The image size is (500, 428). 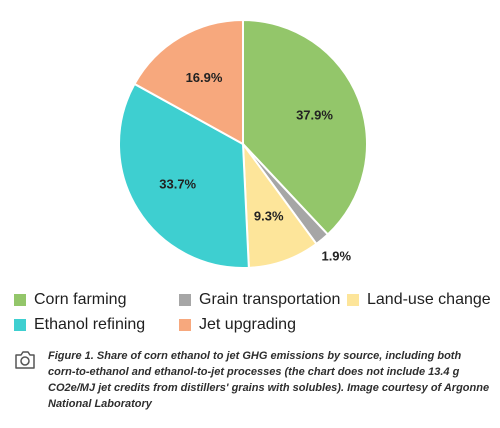 I want to click on legend-label: Grain transportation, so click(x=270, y=299).